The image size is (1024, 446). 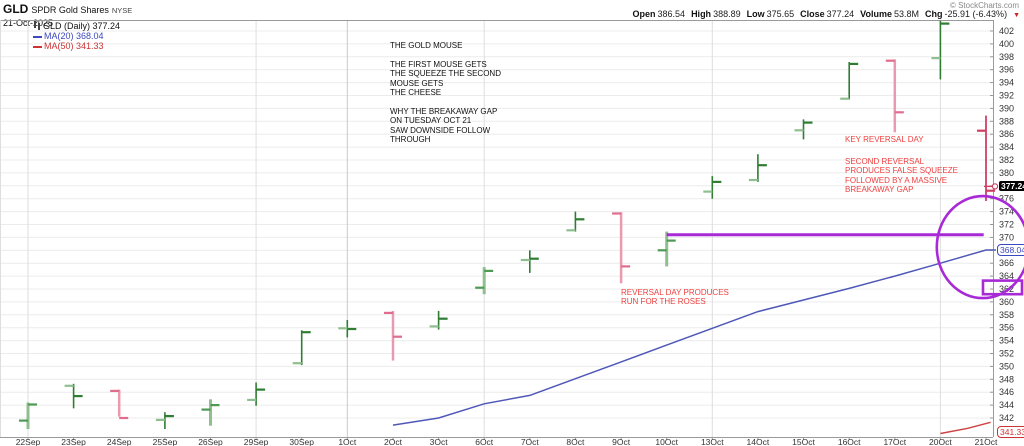 What do you see at coordinates (1006, 328) in the screenshot?
I see `svg-text: 356` at bounding box center [1006, 328].